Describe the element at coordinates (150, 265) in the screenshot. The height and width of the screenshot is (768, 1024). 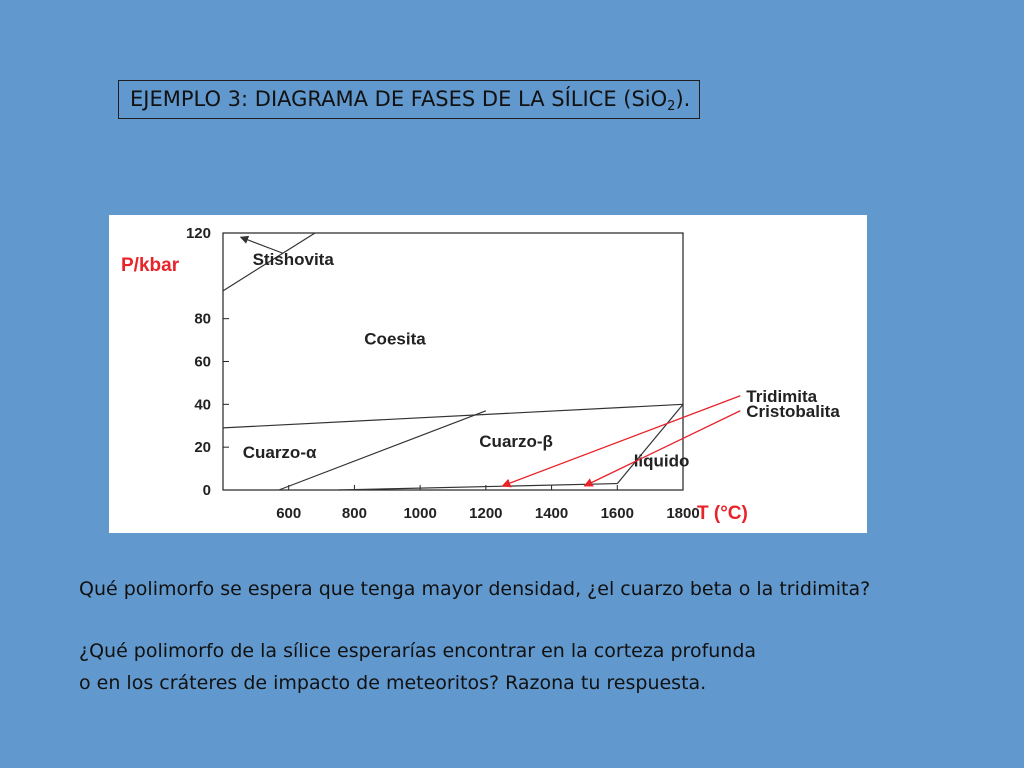
I see `y-axis-label: P/kbar` at that location.